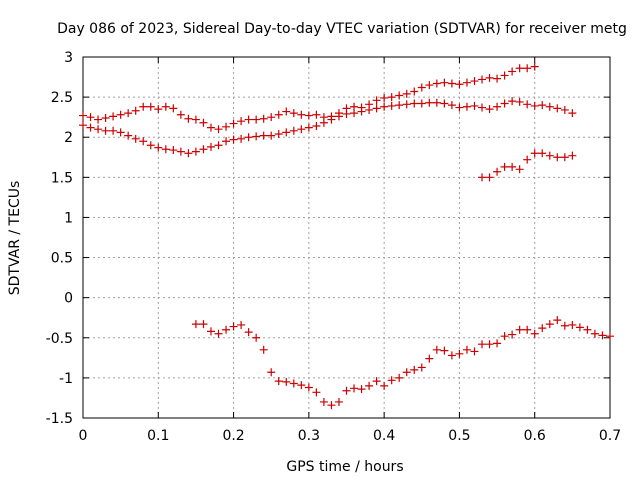 This screenshot has height=480, width=640. I want to click on y-tick-label: -0.5, so click(59, 339).